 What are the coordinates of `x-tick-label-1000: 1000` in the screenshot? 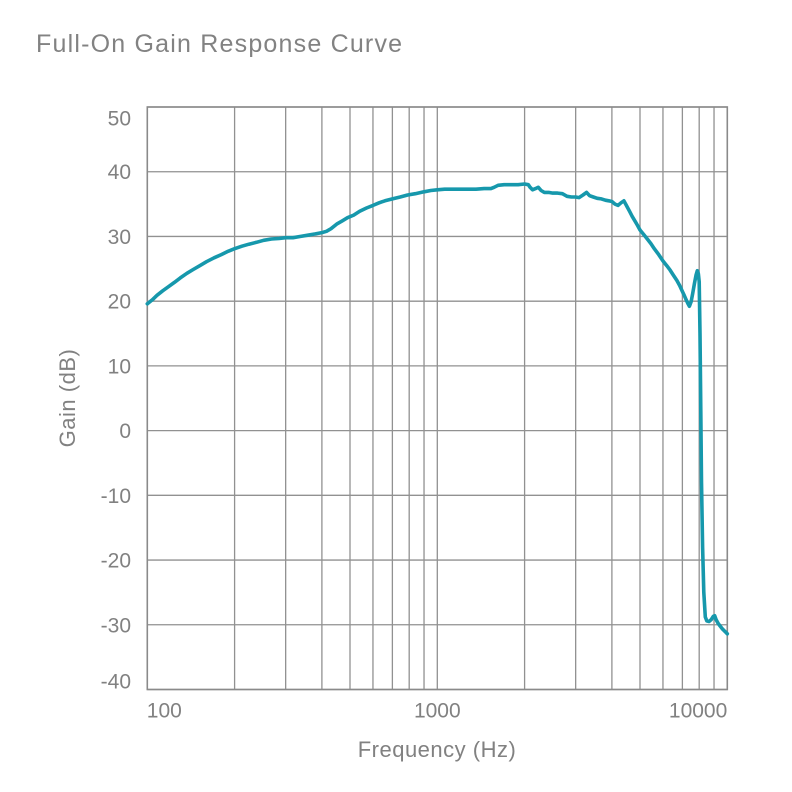 It's located at (437, 711).